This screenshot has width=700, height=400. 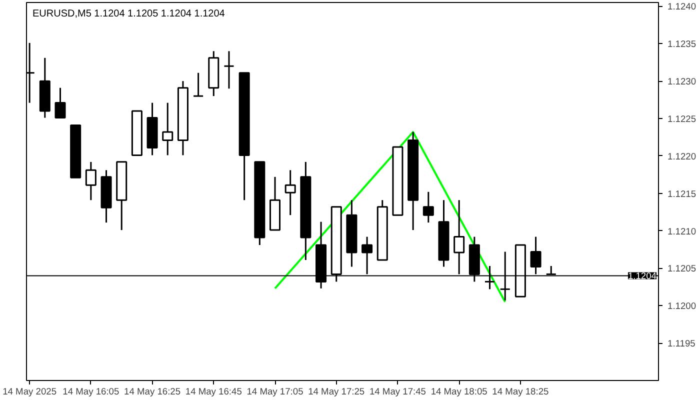 What do you see at coordinates (682, 306) in the screenshot?
I see `y-tick-label: 1.1200` at bounding box center [682, 306].